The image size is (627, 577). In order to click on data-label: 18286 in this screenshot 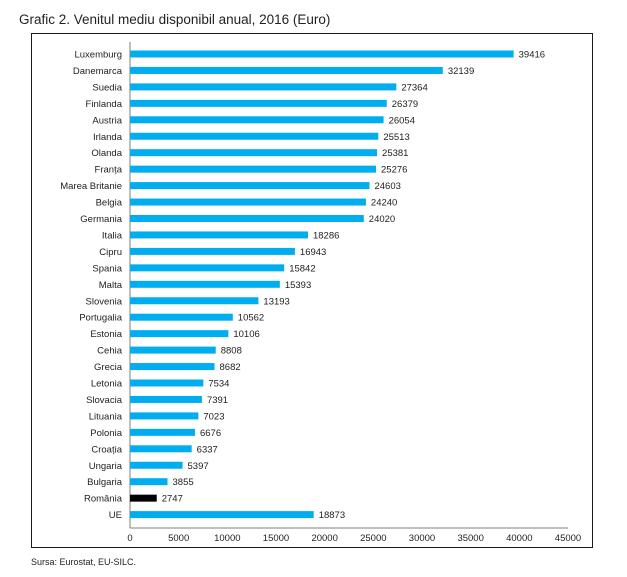, I will do `click(326, 235)`.